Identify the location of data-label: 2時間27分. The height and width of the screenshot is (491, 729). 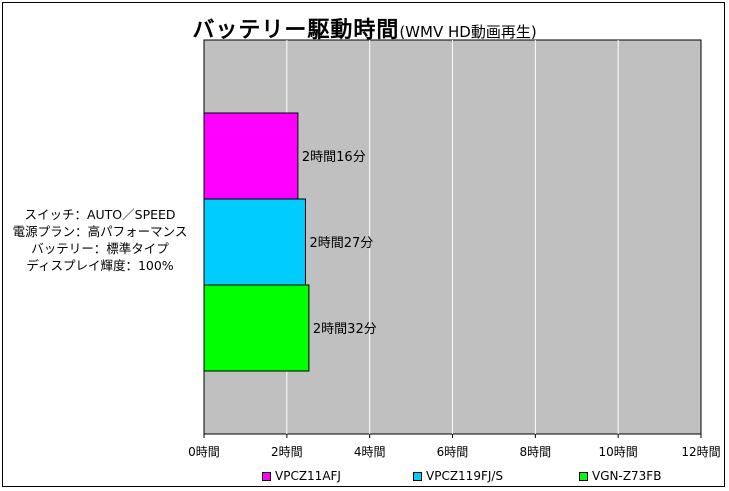
(341, 243).